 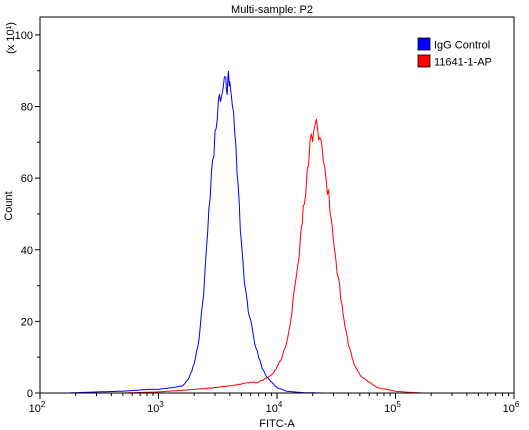 I want to click on legend: IgG Control 11641-1-AP, so click(x=454, y=53).